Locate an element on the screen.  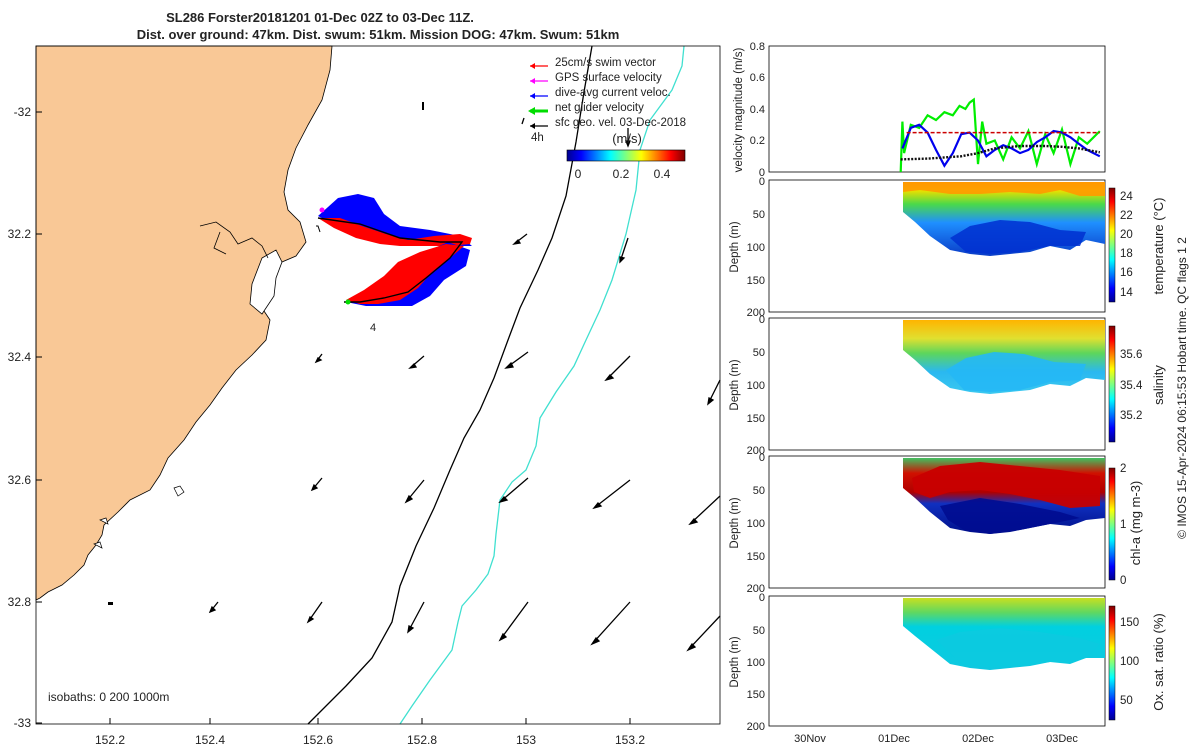
cbar-tick: 18 is located at coordinates (1126, 254).